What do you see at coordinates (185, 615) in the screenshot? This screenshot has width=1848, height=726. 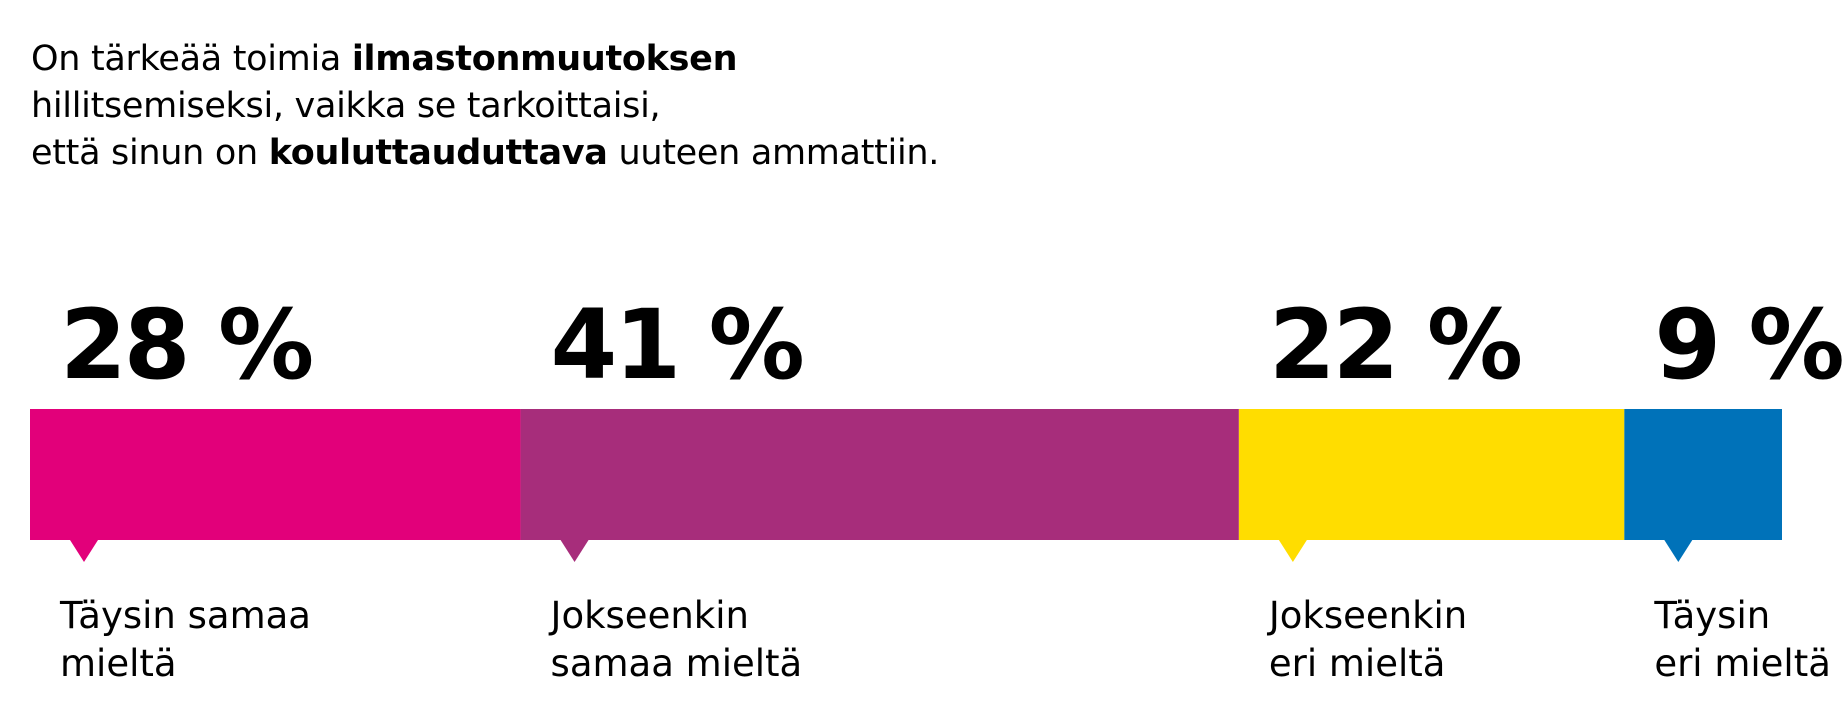 I see `category-label: Täysin samaa` at bounding box center [185, 615].